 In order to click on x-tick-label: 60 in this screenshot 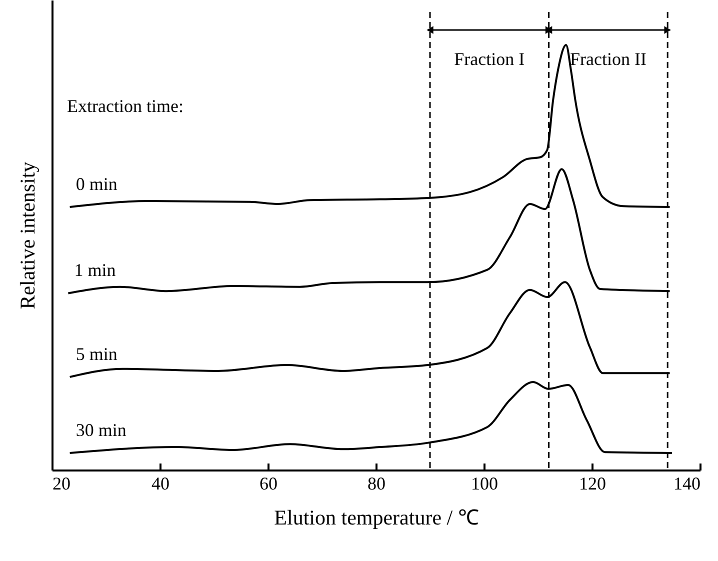, I will do `click(269, 484)`.